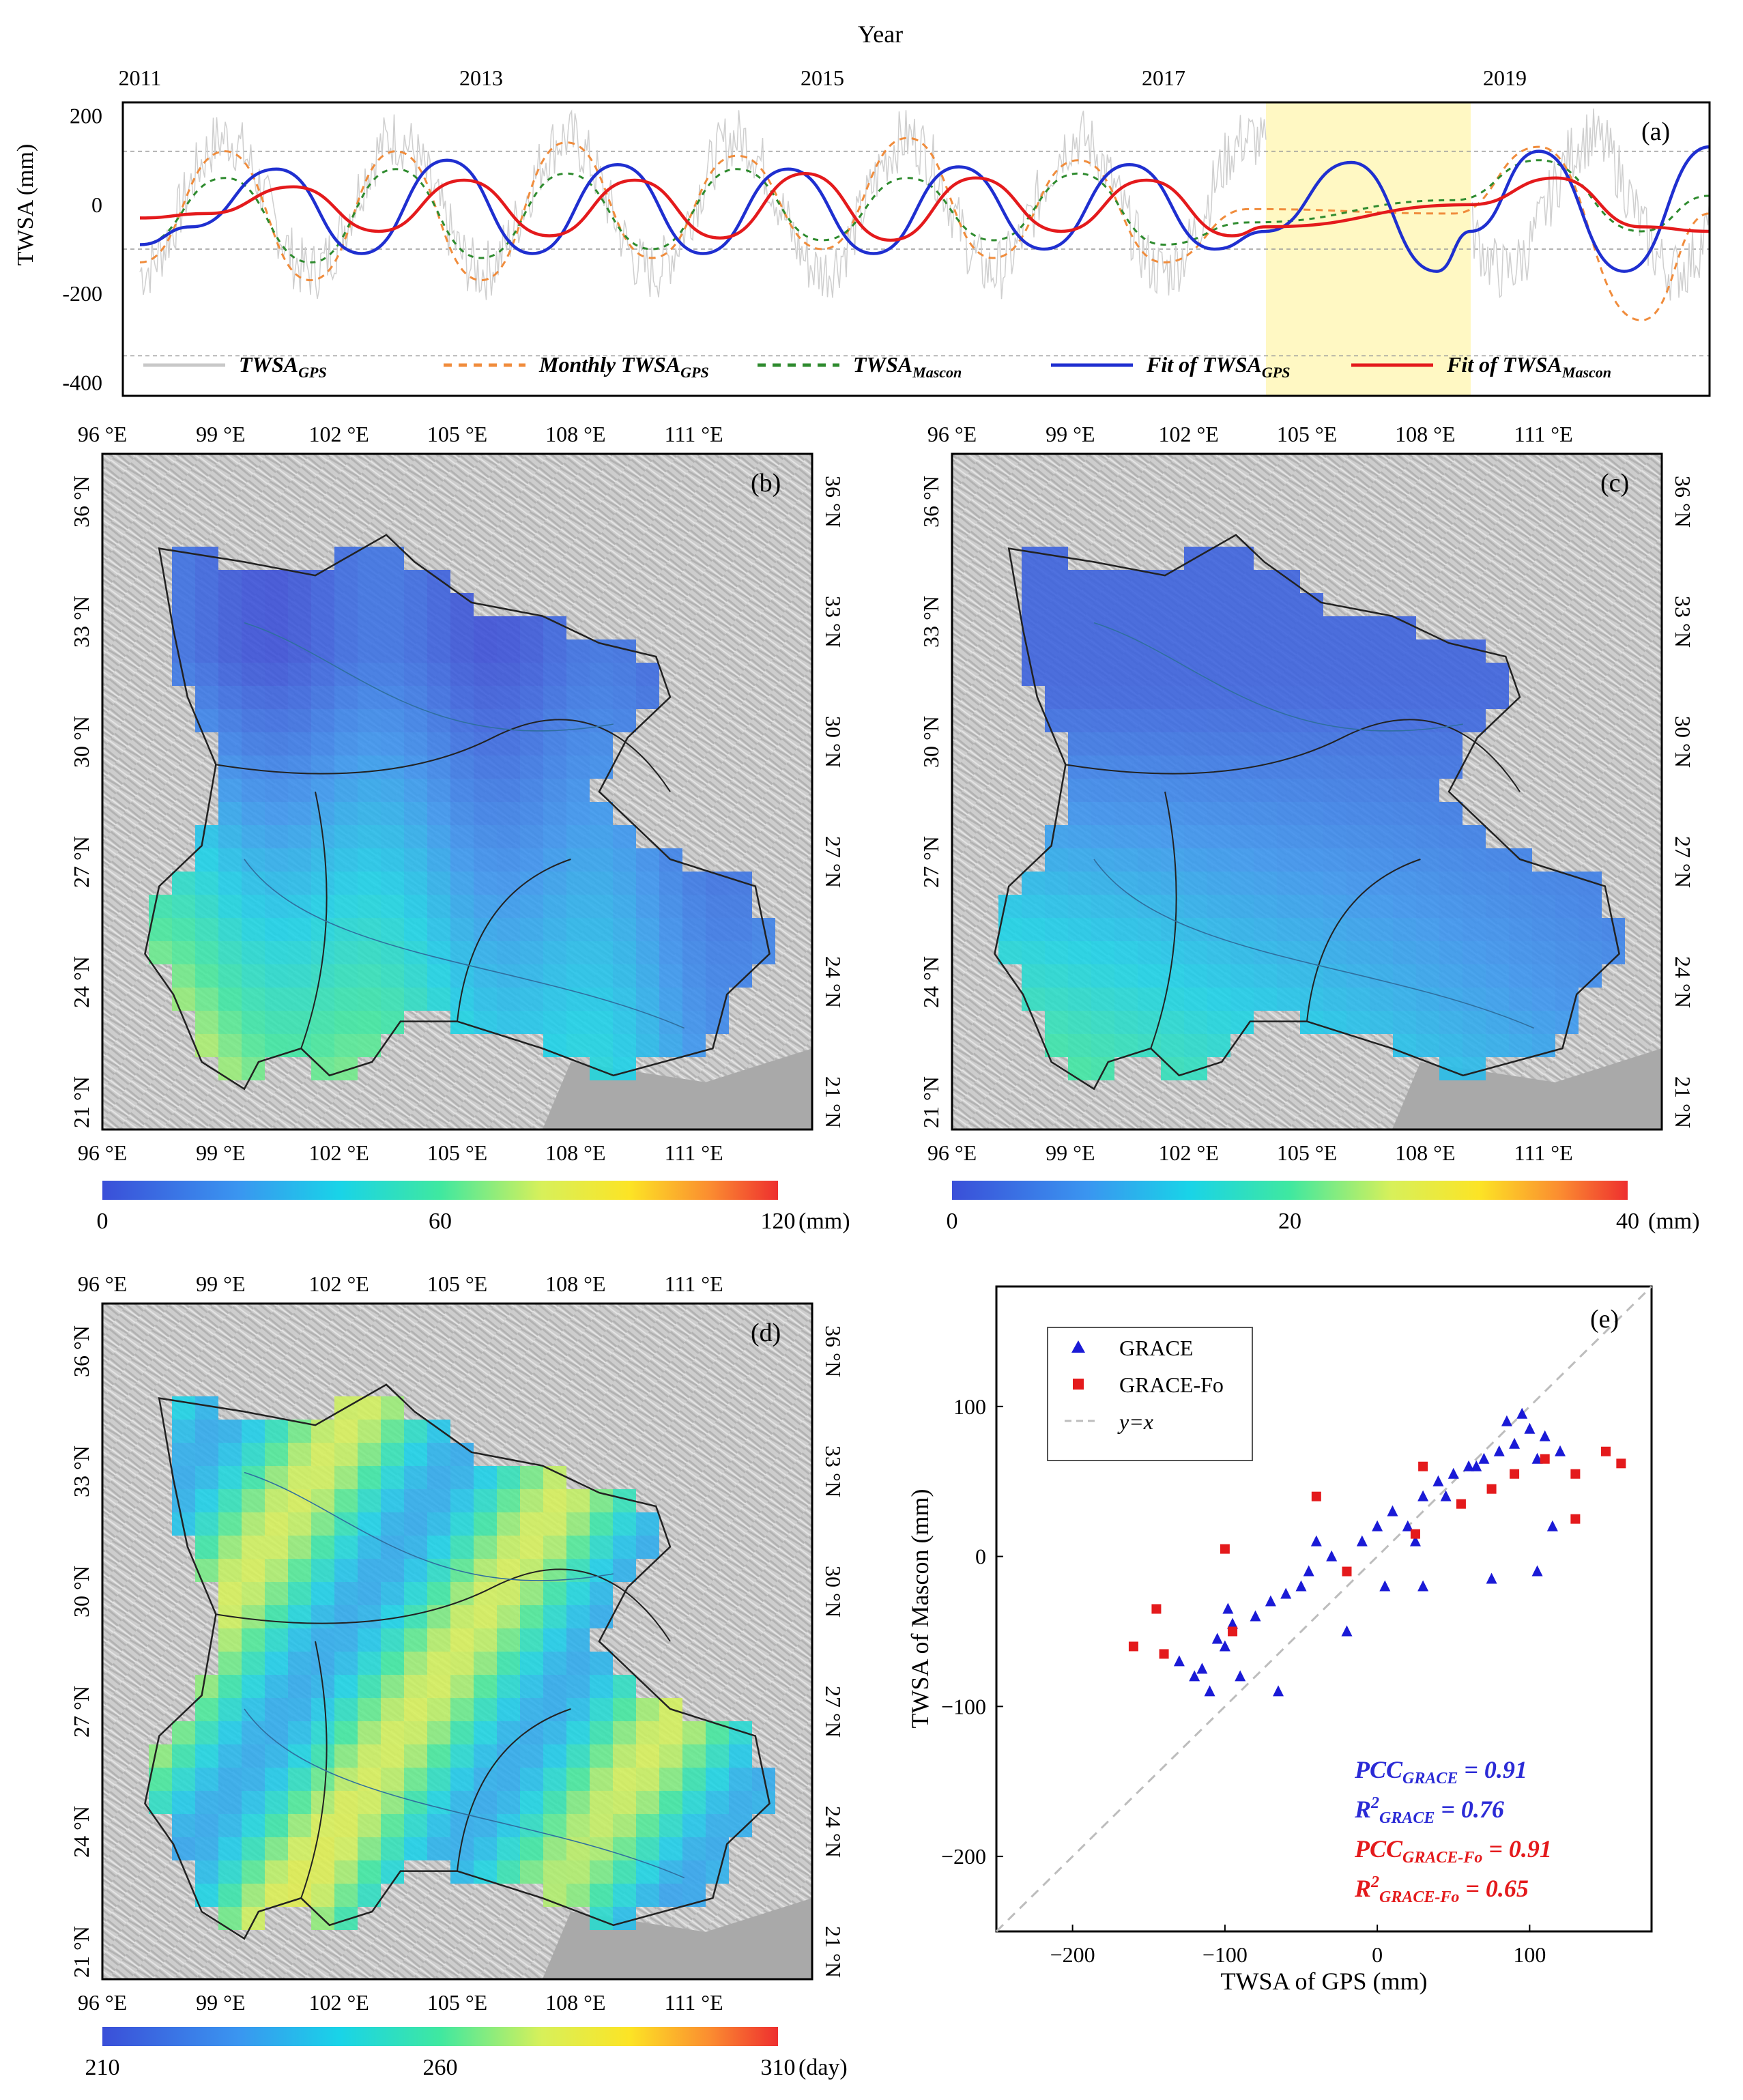 The height and width of the screenshot is (2100, 1743). Describe the element at coordinates (833, 502) in the screenshot. I see `lat-label-right: 36 °N` at that location.